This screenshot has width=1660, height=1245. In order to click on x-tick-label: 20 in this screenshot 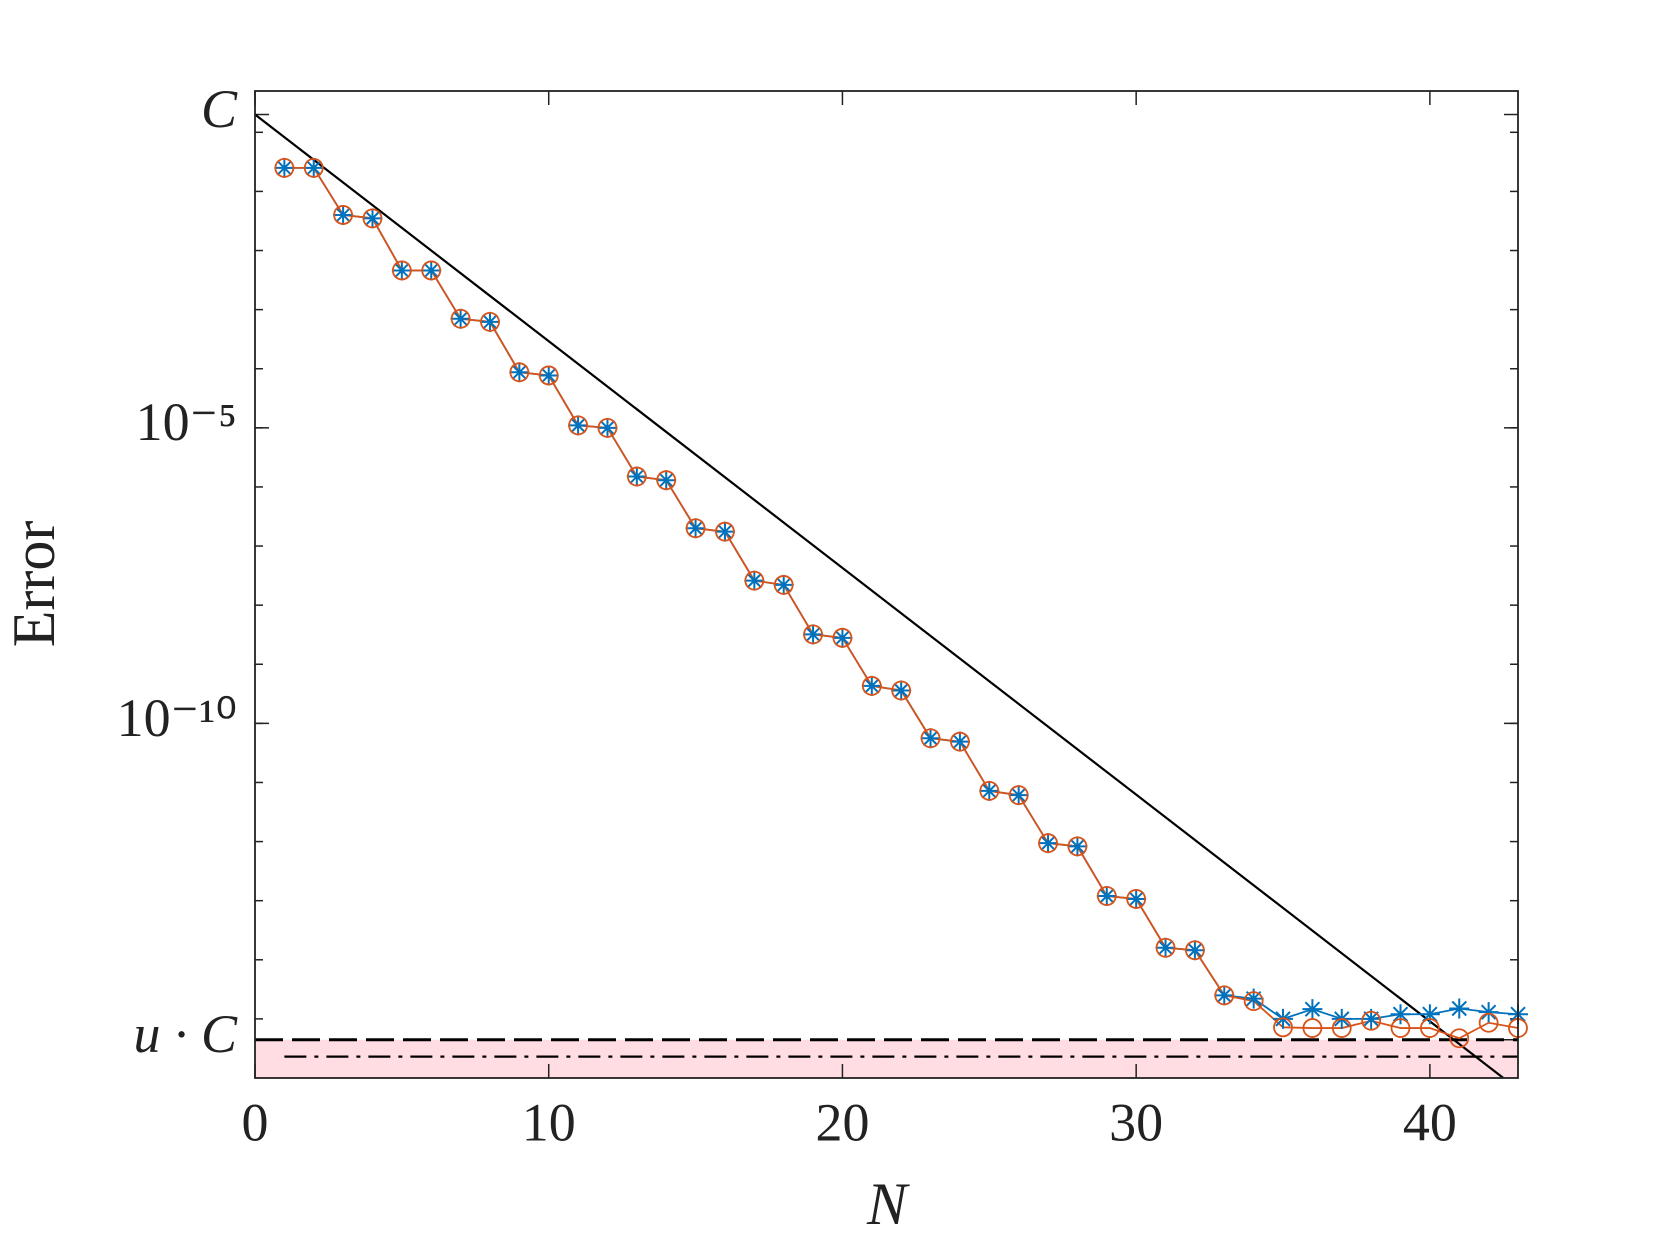, I will do `click(842, 1122)`.